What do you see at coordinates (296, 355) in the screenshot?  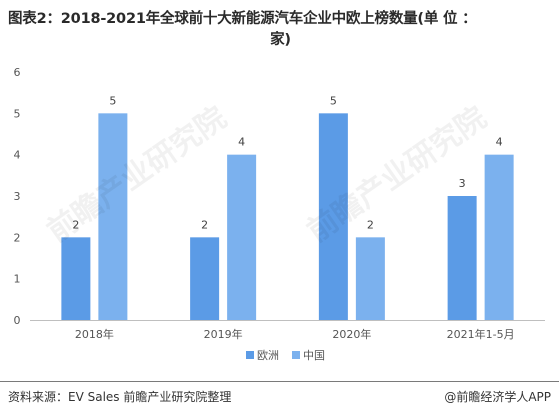 I see `legend-swatch-china` at bounding box center [296, 355].